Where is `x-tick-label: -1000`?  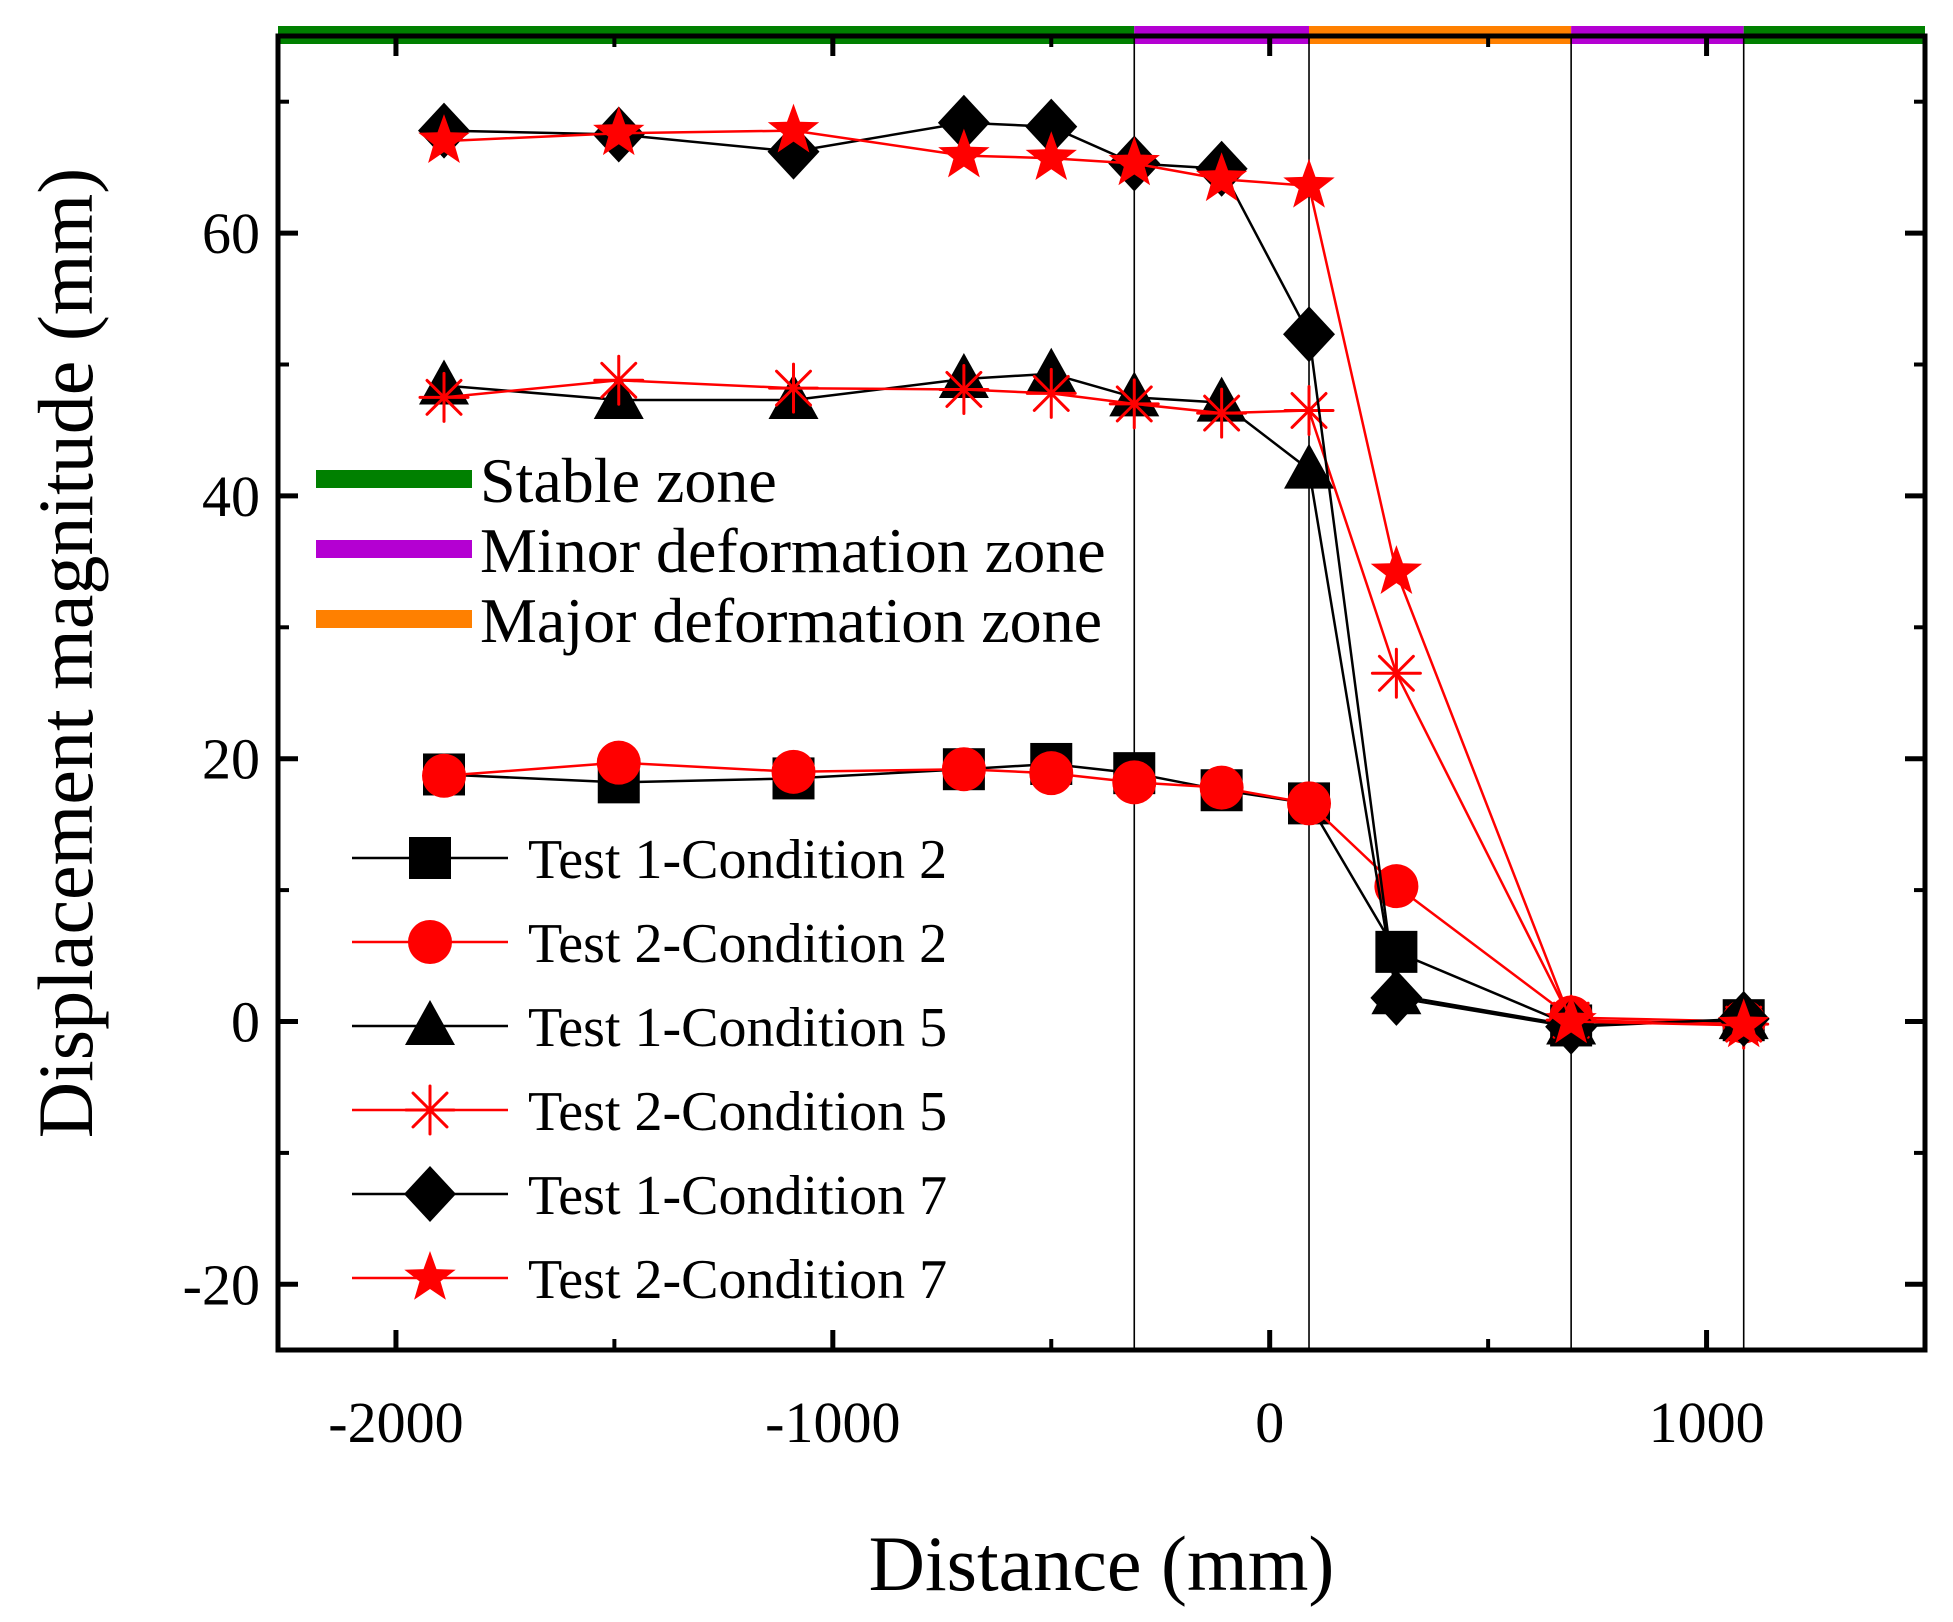
x-tick-label: -1000 is located at coordinates (832, 1422).